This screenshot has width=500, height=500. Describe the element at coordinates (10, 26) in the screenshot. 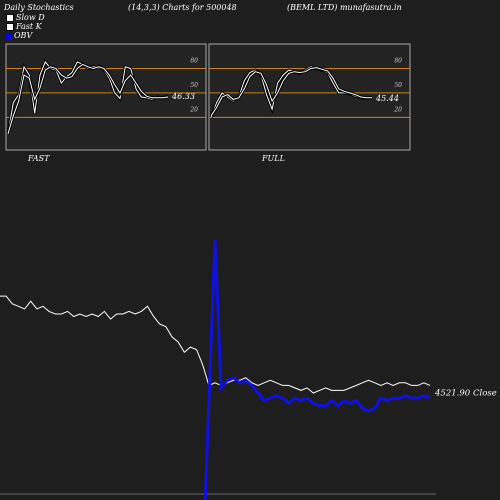

I see `legend-swatch-fast-k` at that location.